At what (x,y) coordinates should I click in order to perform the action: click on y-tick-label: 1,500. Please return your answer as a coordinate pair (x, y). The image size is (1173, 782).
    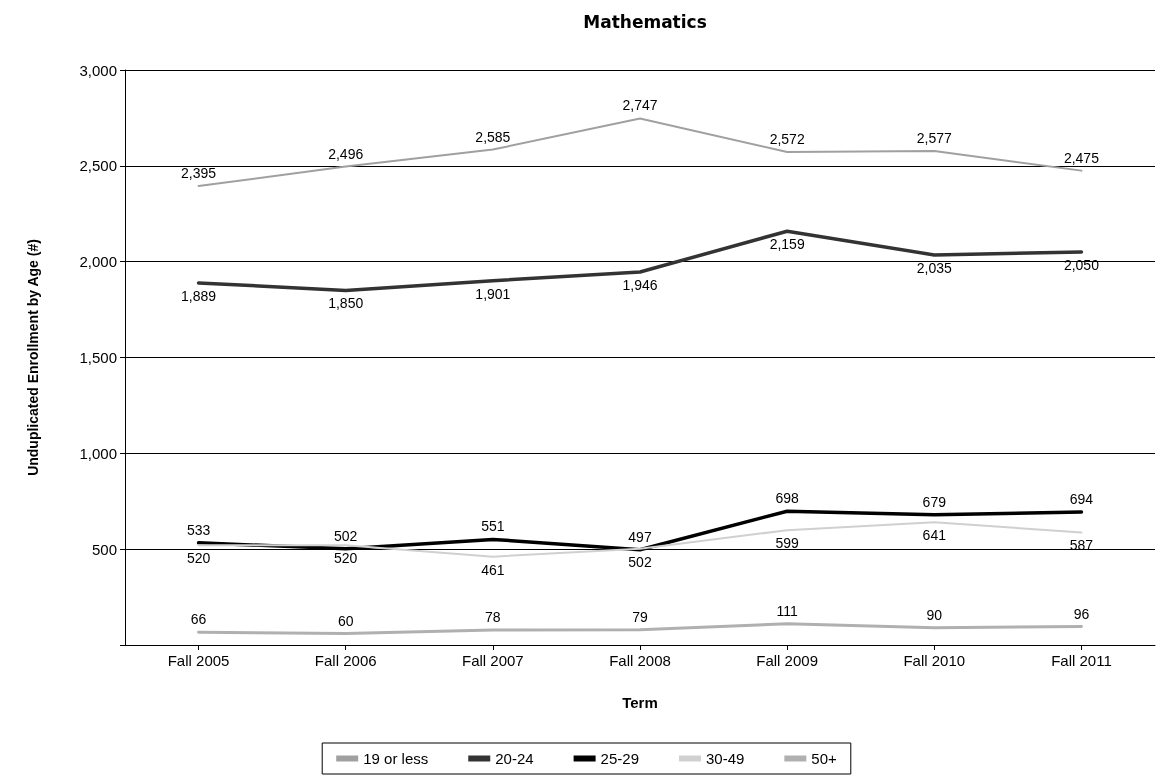
    Looking at the image, I should click on (98, 357).